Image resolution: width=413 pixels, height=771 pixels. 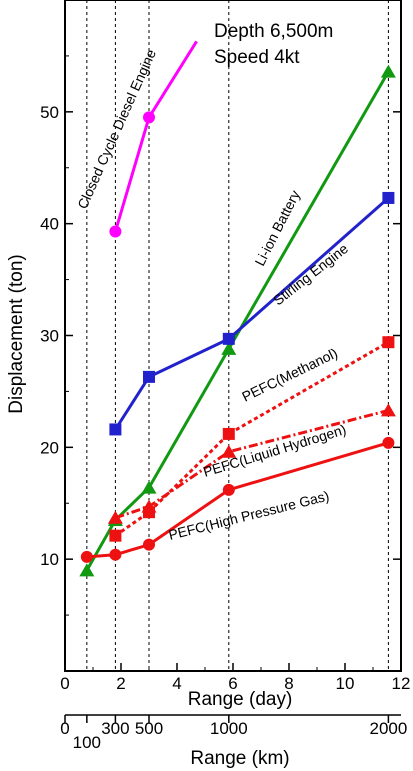 I want to click on series-label-li-ion: Li-ion Battery, so click(x=277, y=228).